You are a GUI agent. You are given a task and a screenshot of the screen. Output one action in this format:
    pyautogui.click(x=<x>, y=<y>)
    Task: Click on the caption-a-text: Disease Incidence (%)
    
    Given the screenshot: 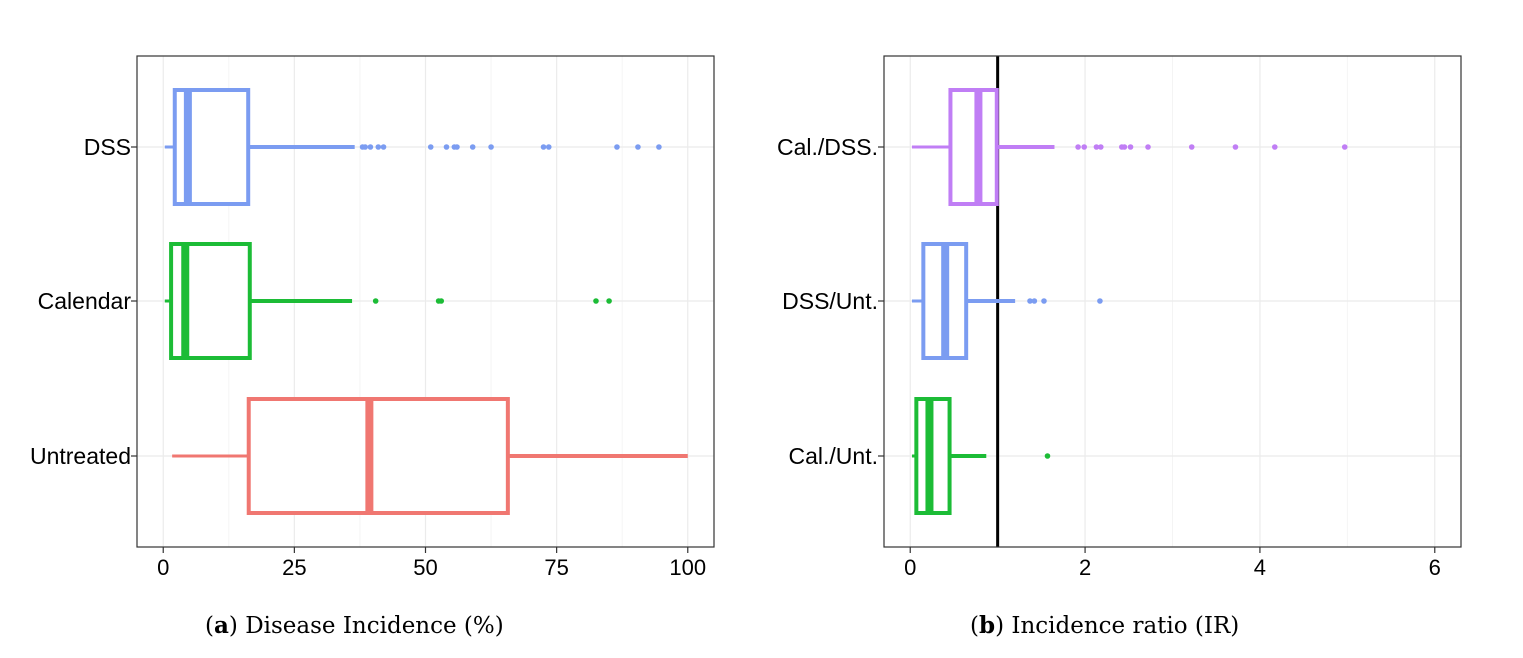 What is the action you would take?
    pyautogui.click(x=374, y=626)
    